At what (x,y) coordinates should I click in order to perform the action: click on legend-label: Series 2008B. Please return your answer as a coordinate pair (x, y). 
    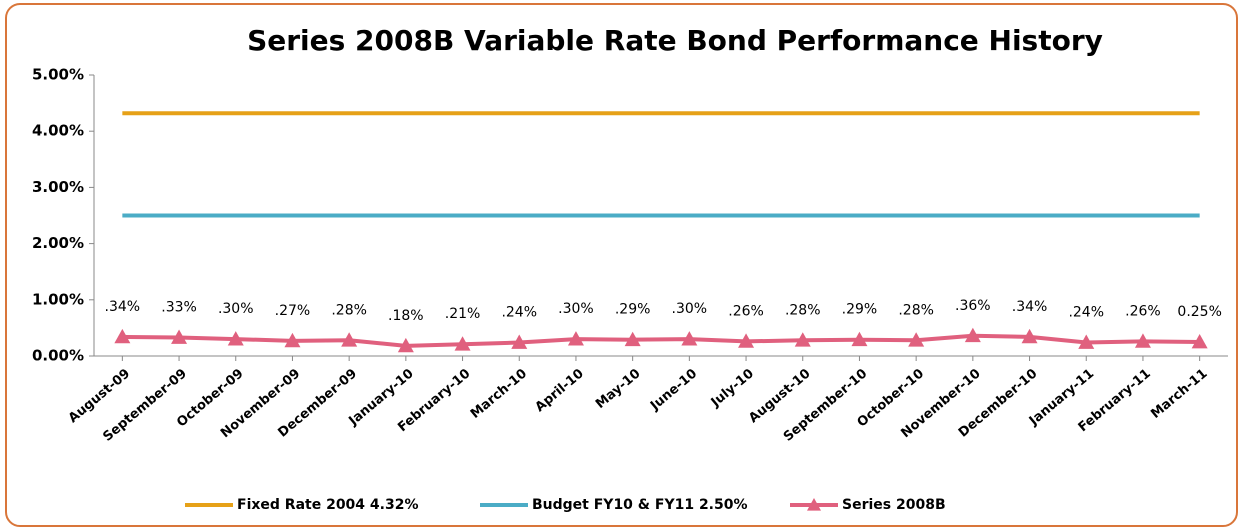
    Looking at the image, I should click on (894, 505).